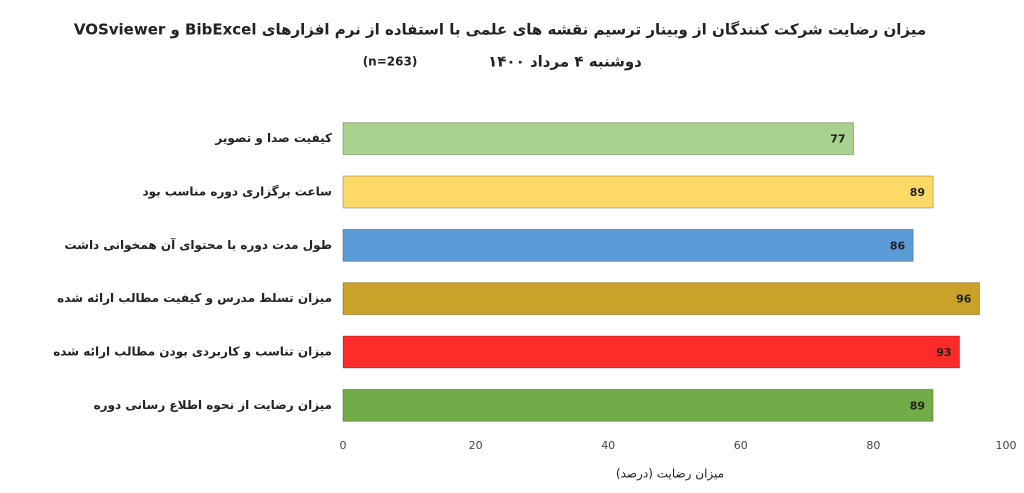 This screenshot has height=493, width=1024. Describe the element at coordinates (194, 298) in the screenshot. I see `category-label: میزان تسلط مدرس و کیفیت مطالب ارائه شده` at that location.